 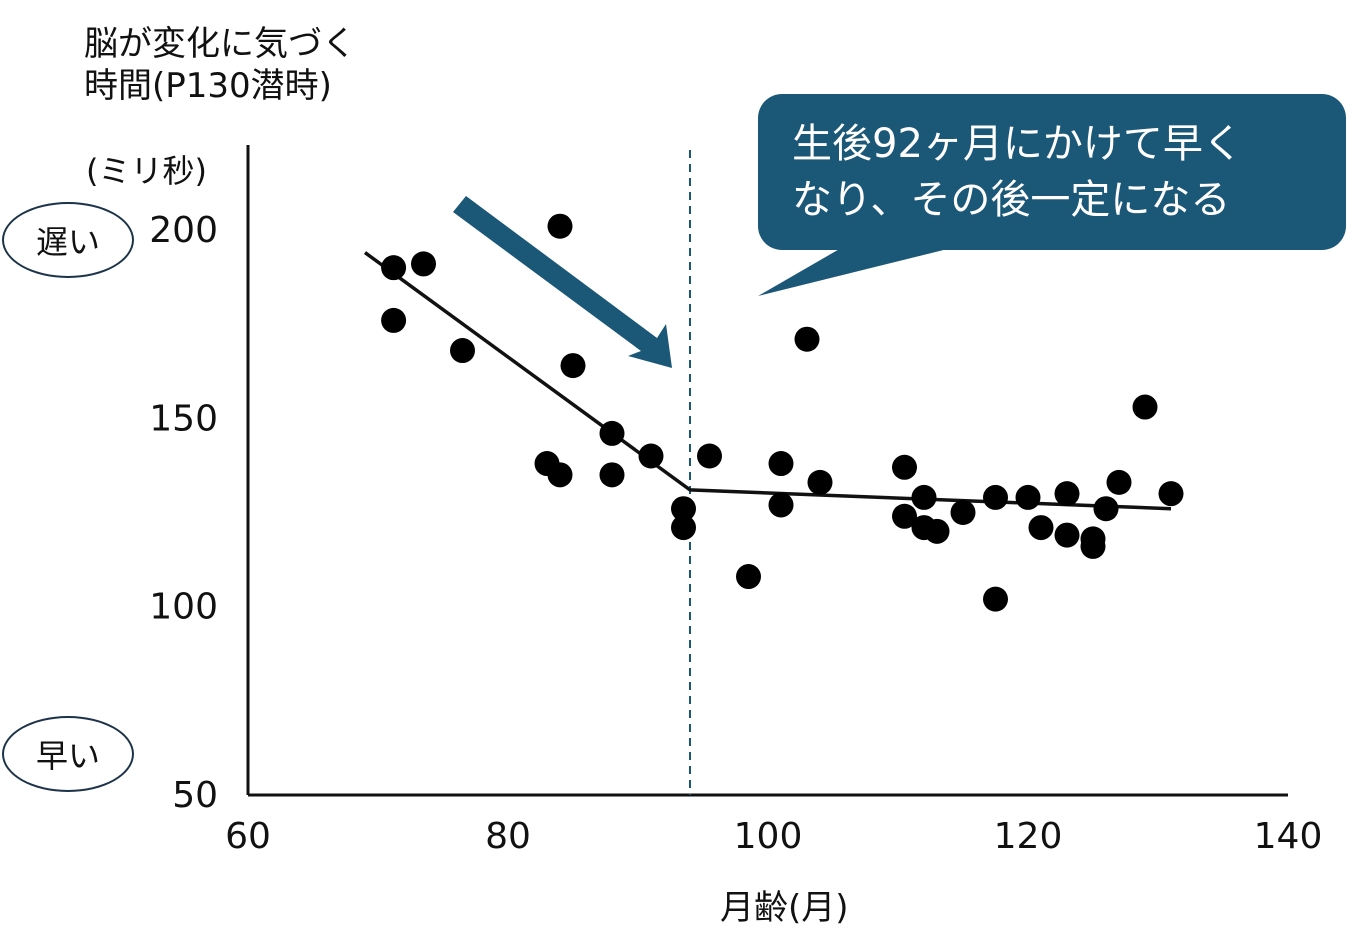 I want to click on down-right-arrow-icon, so click(x=562, y=282).